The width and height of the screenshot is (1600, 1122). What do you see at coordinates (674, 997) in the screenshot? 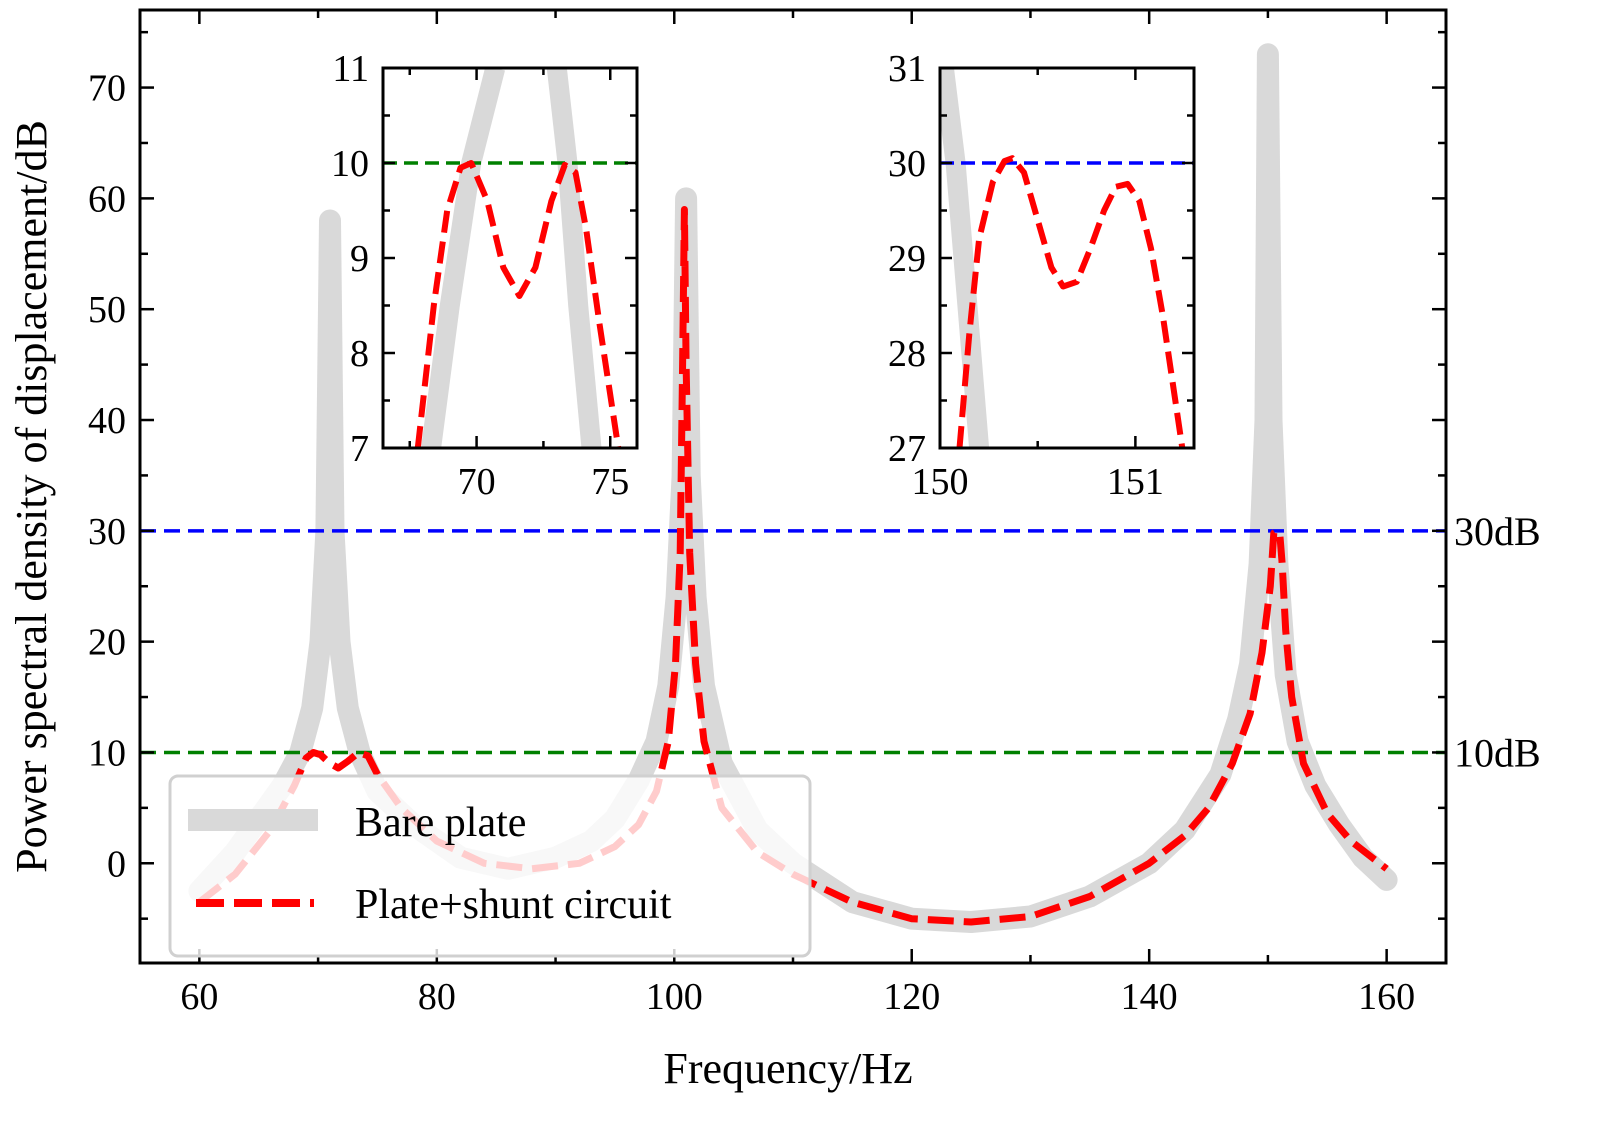
I see `main-x-tick-label: 100` at bounding box center [674, 997].